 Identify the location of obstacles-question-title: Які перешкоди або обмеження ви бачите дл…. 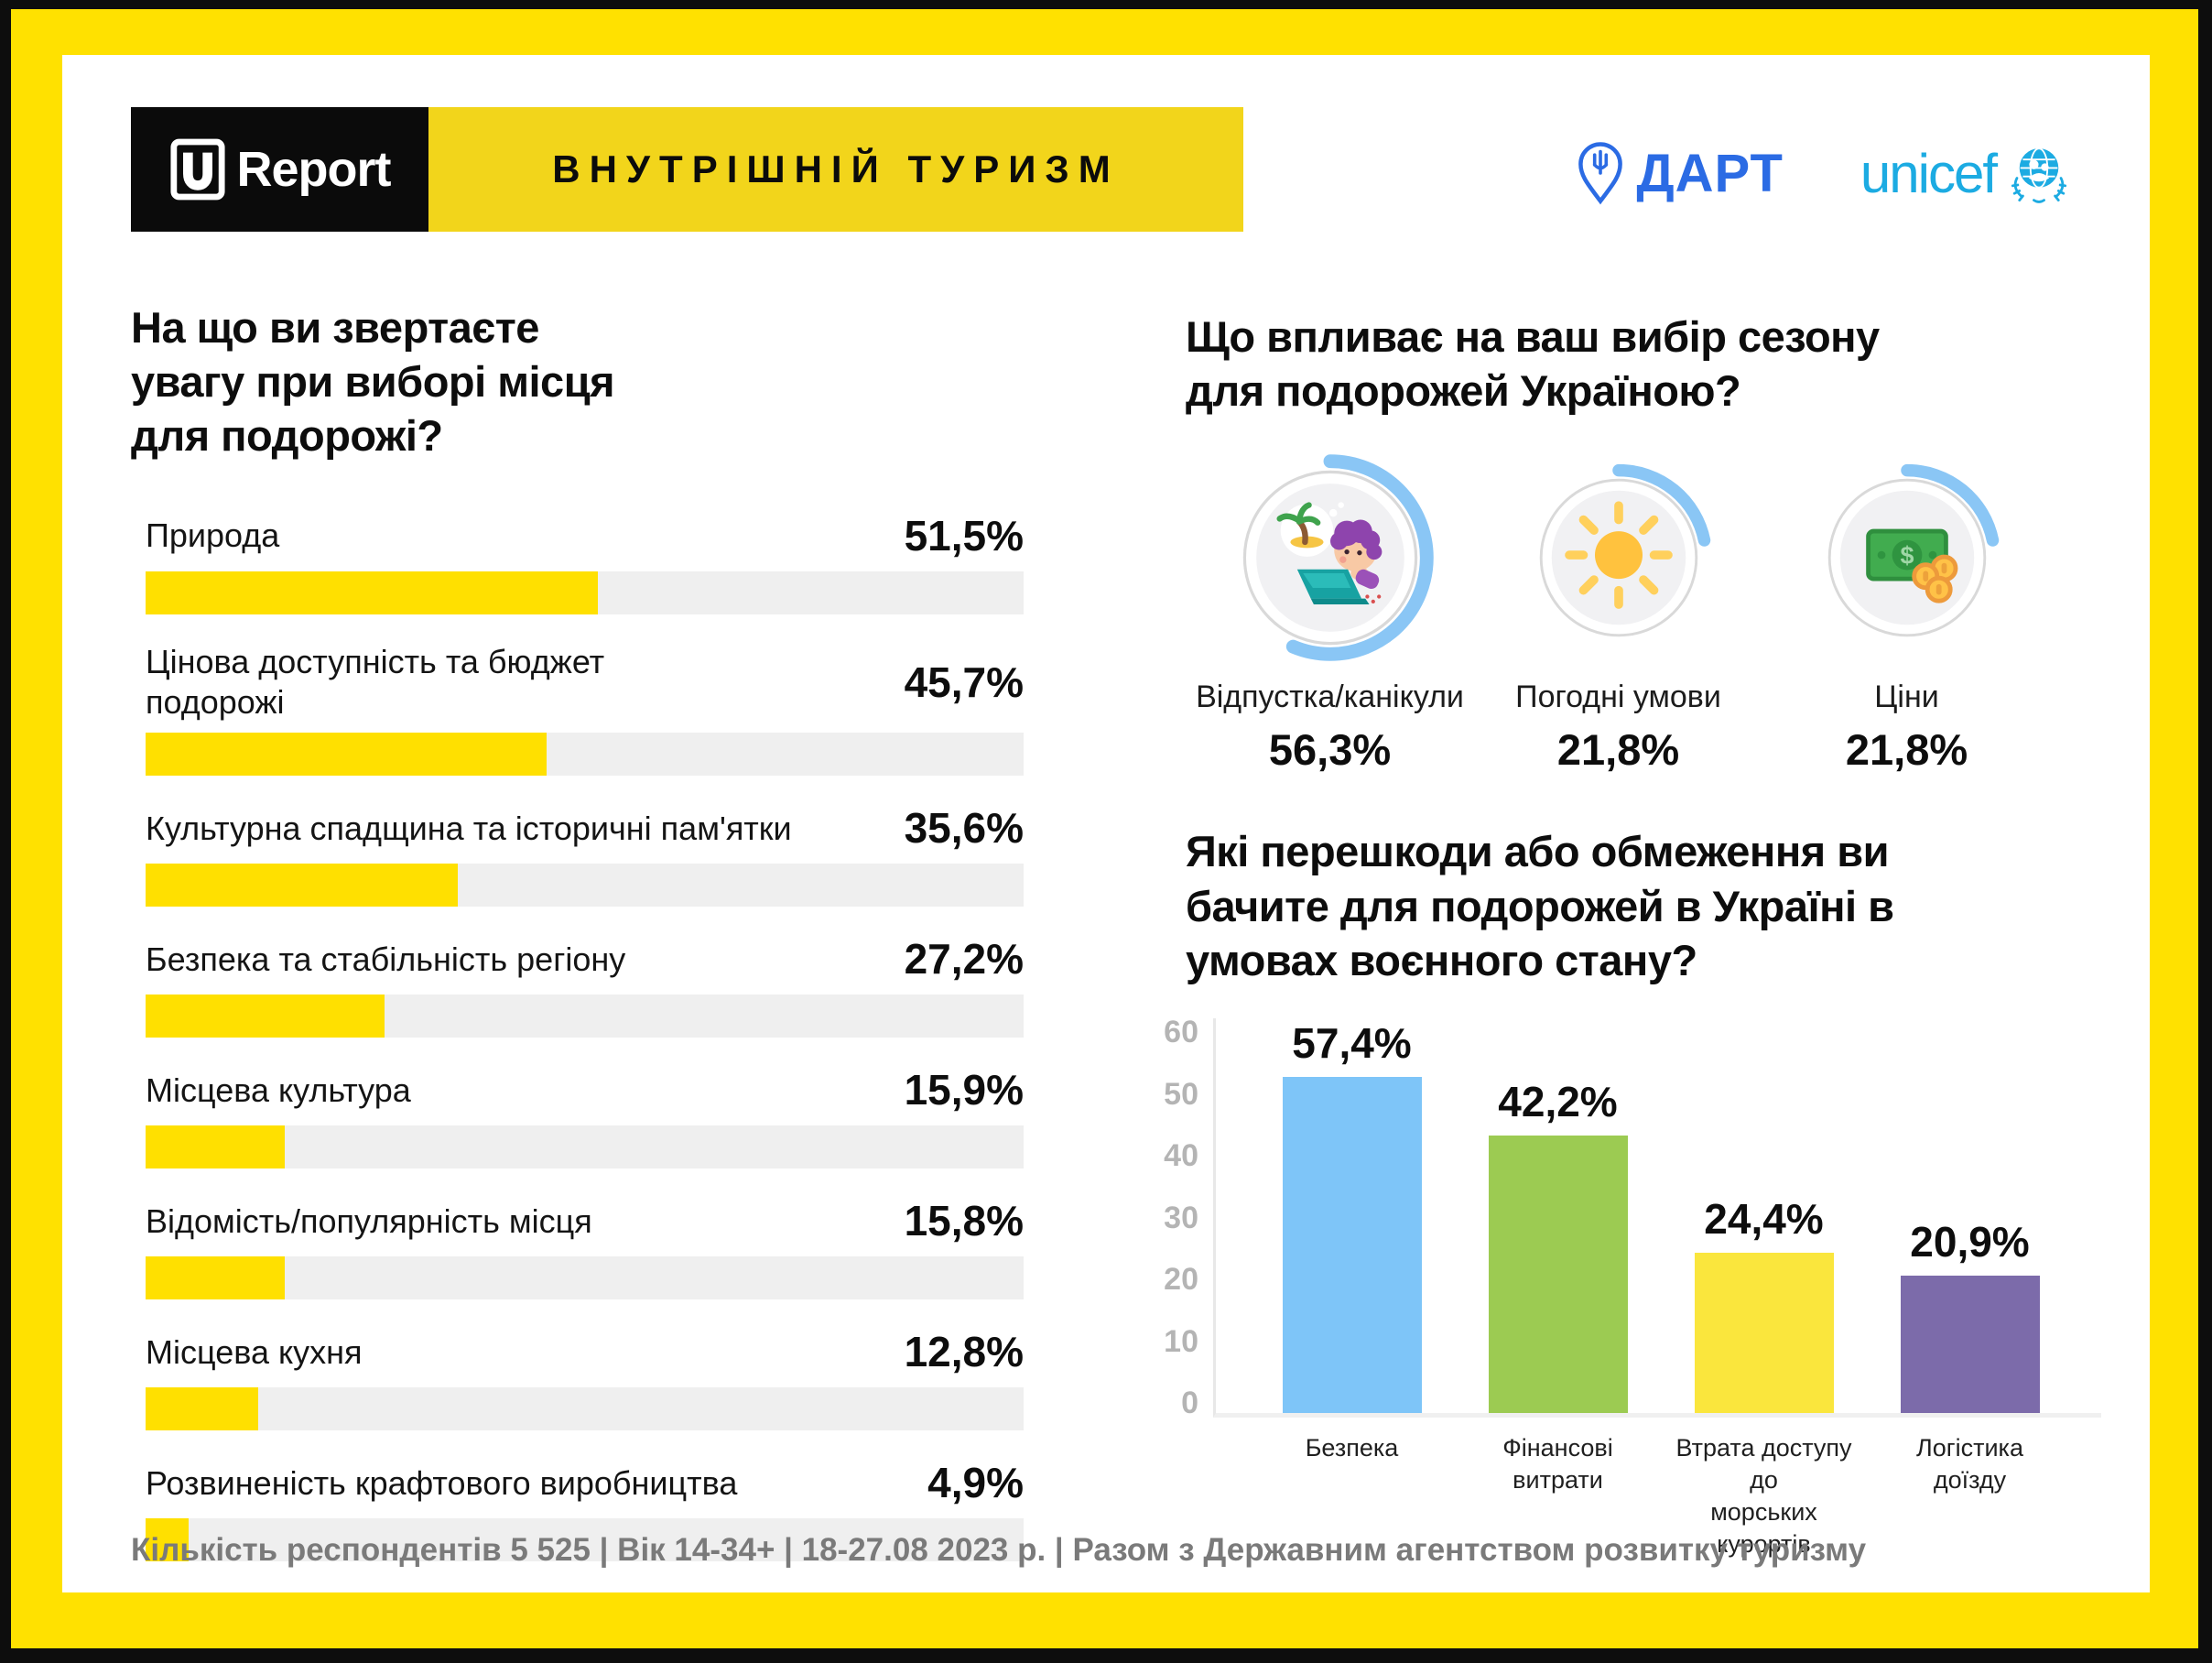
(1540, 906).